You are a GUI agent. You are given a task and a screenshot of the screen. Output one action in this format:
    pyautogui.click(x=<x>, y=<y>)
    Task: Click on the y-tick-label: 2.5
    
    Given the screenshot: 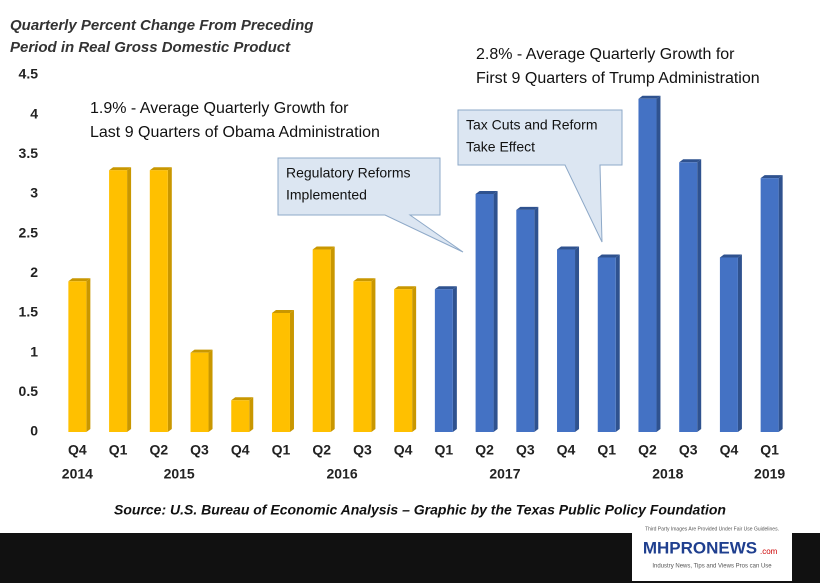 What is the action you would take?
    pyautogui.click(x=29, y=232)
    